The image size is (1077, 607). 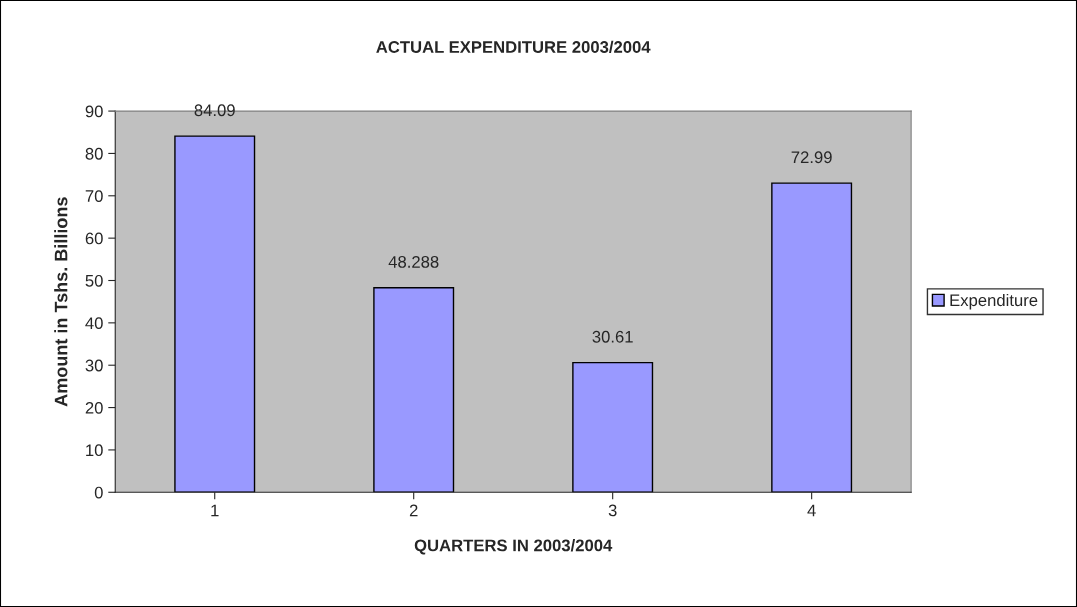 What do you see at coordinates (413, 510) in the screenshot?
I see `x-tick-label: 2` at bounding box center [413, 510].